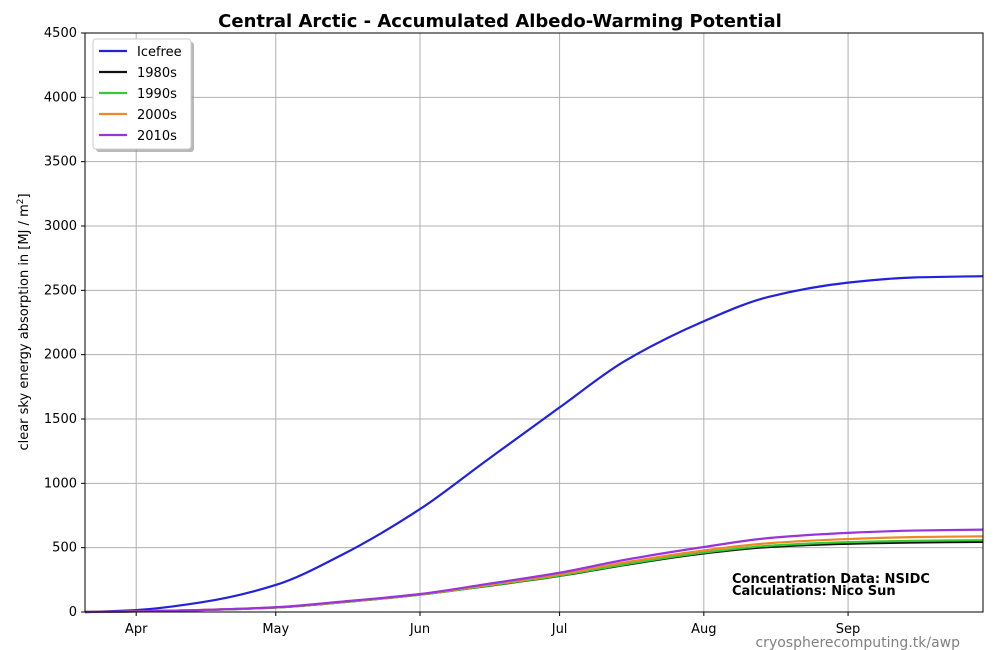 This screenshot has width=1000, height=650. What do you see at coordinates (157, 115) in the screenshot?
I see `legend-label: 2000s` at bounding box center [157, 115].